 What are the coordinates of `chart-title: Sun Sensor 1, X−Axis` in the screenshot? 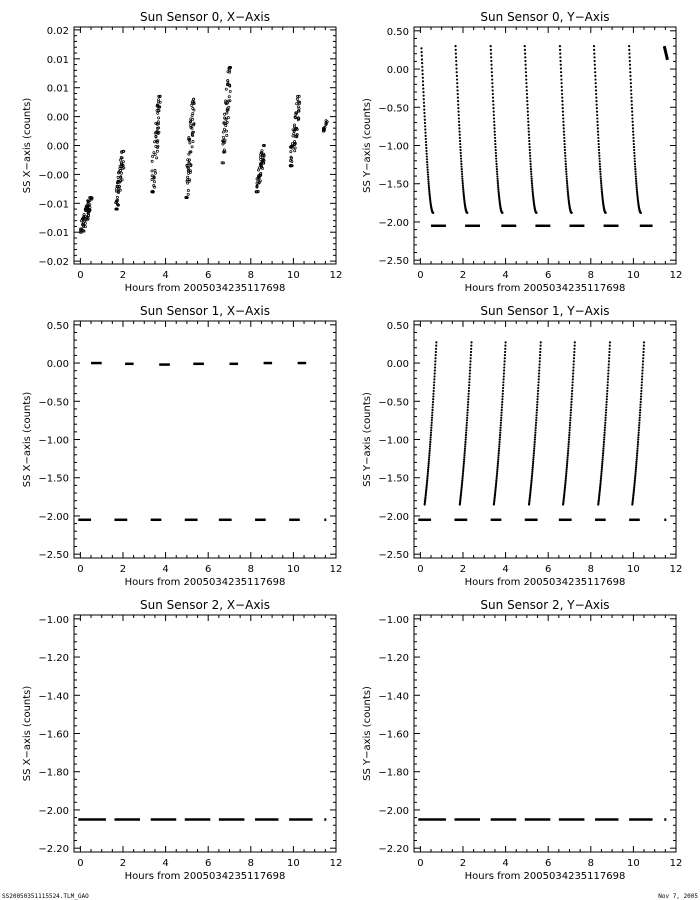 It's located at (205, 311).